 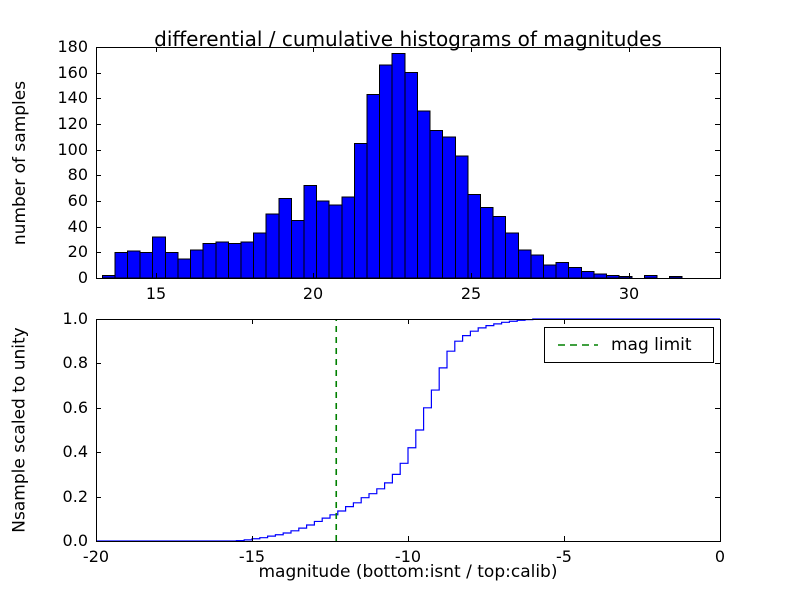 I want to click on x-tick-label: -10, so click(x=408, y=556).